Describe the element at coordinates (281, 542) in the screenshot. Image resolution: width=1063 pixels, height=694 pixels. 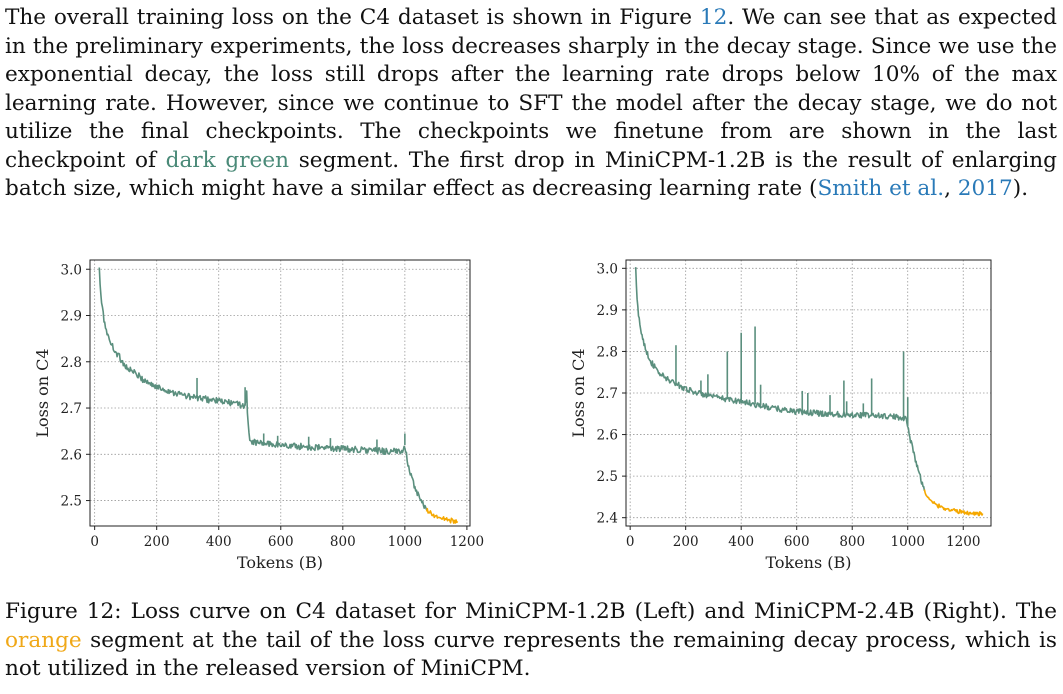
I see `chart1-xtick-label-3: 600` at that location.